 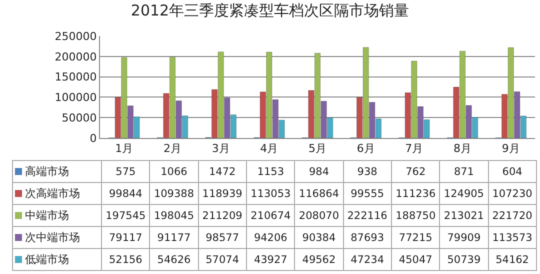 What do you see at coordinates (512, 215) in the screenshot?
I see `data-label: 221720` at bounding box center [512, 215].